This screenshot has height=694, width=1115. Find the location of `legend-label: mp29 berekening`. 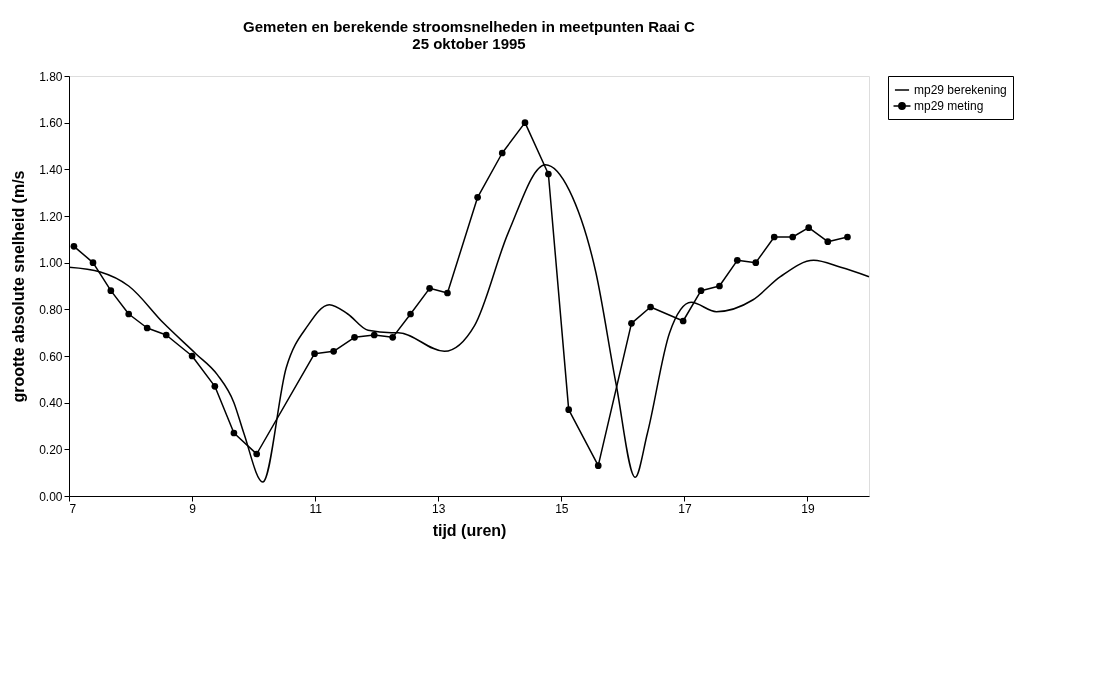

legend-label: mp29 berekening is located at coordinates (960, 90).